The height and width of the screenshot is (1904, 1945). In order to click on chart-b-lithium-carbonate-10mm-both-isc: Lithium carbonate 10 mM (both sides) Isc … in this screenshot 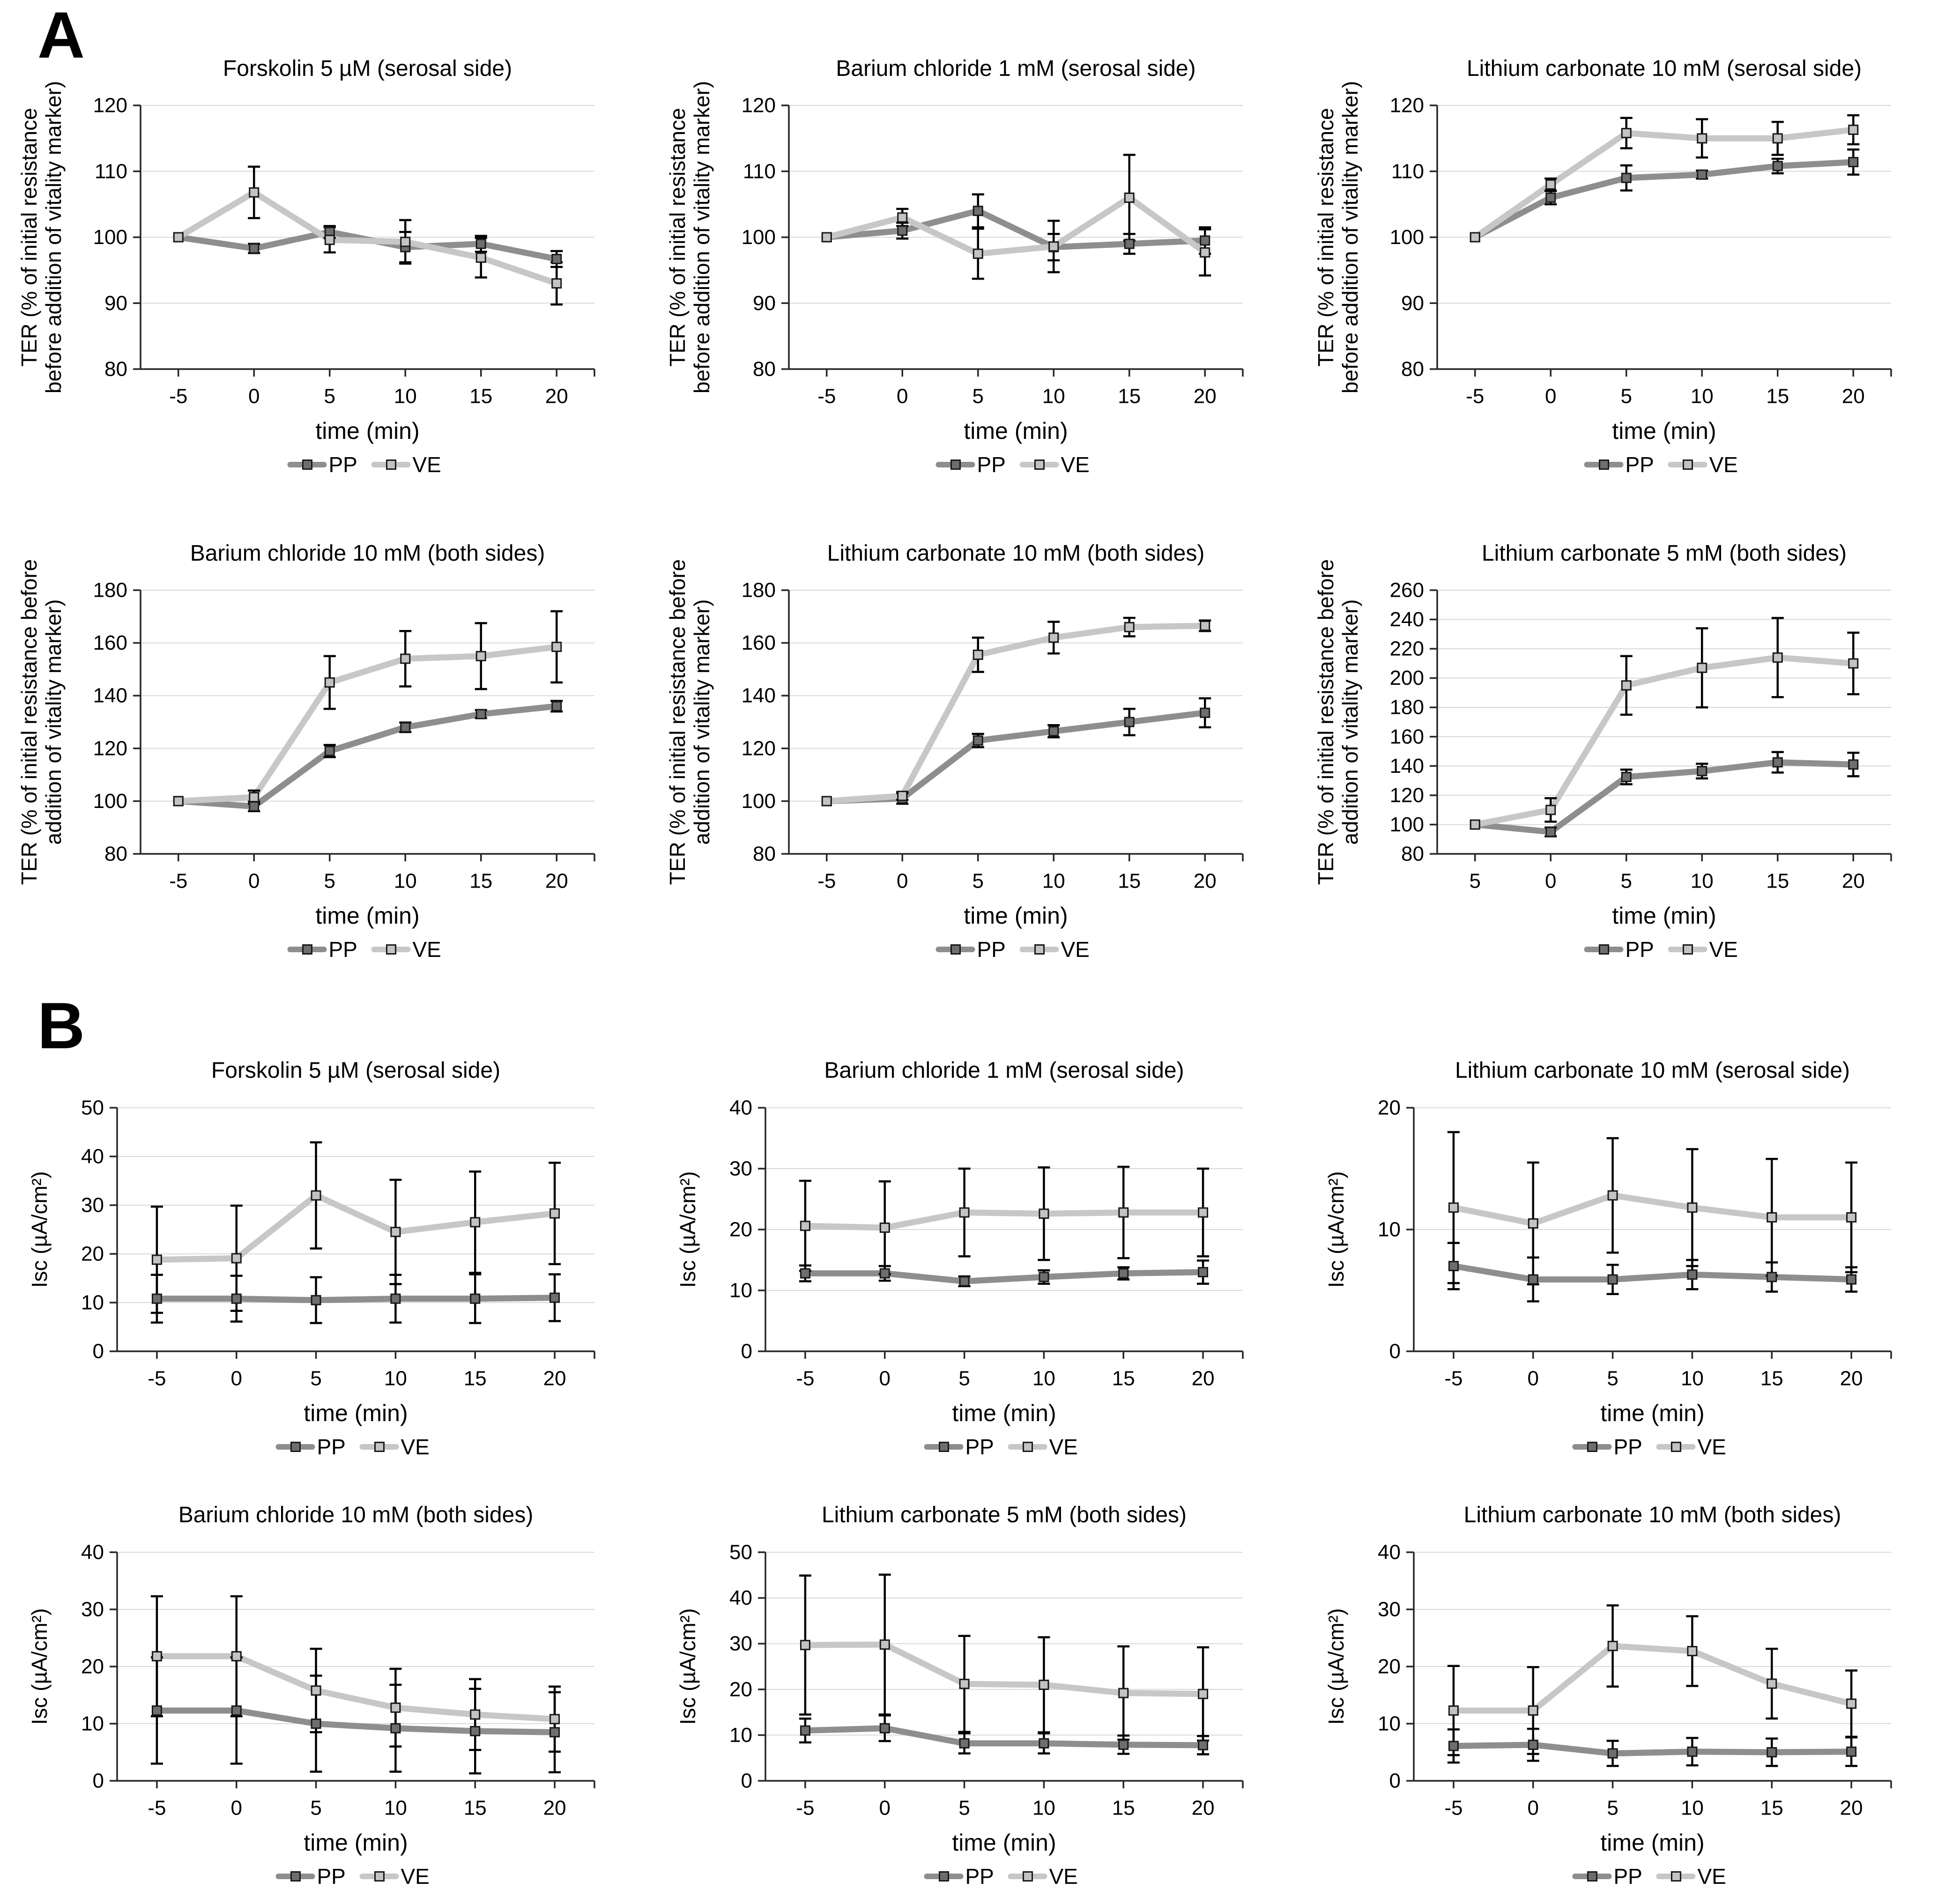, I will do `click(1608, 1696)`.